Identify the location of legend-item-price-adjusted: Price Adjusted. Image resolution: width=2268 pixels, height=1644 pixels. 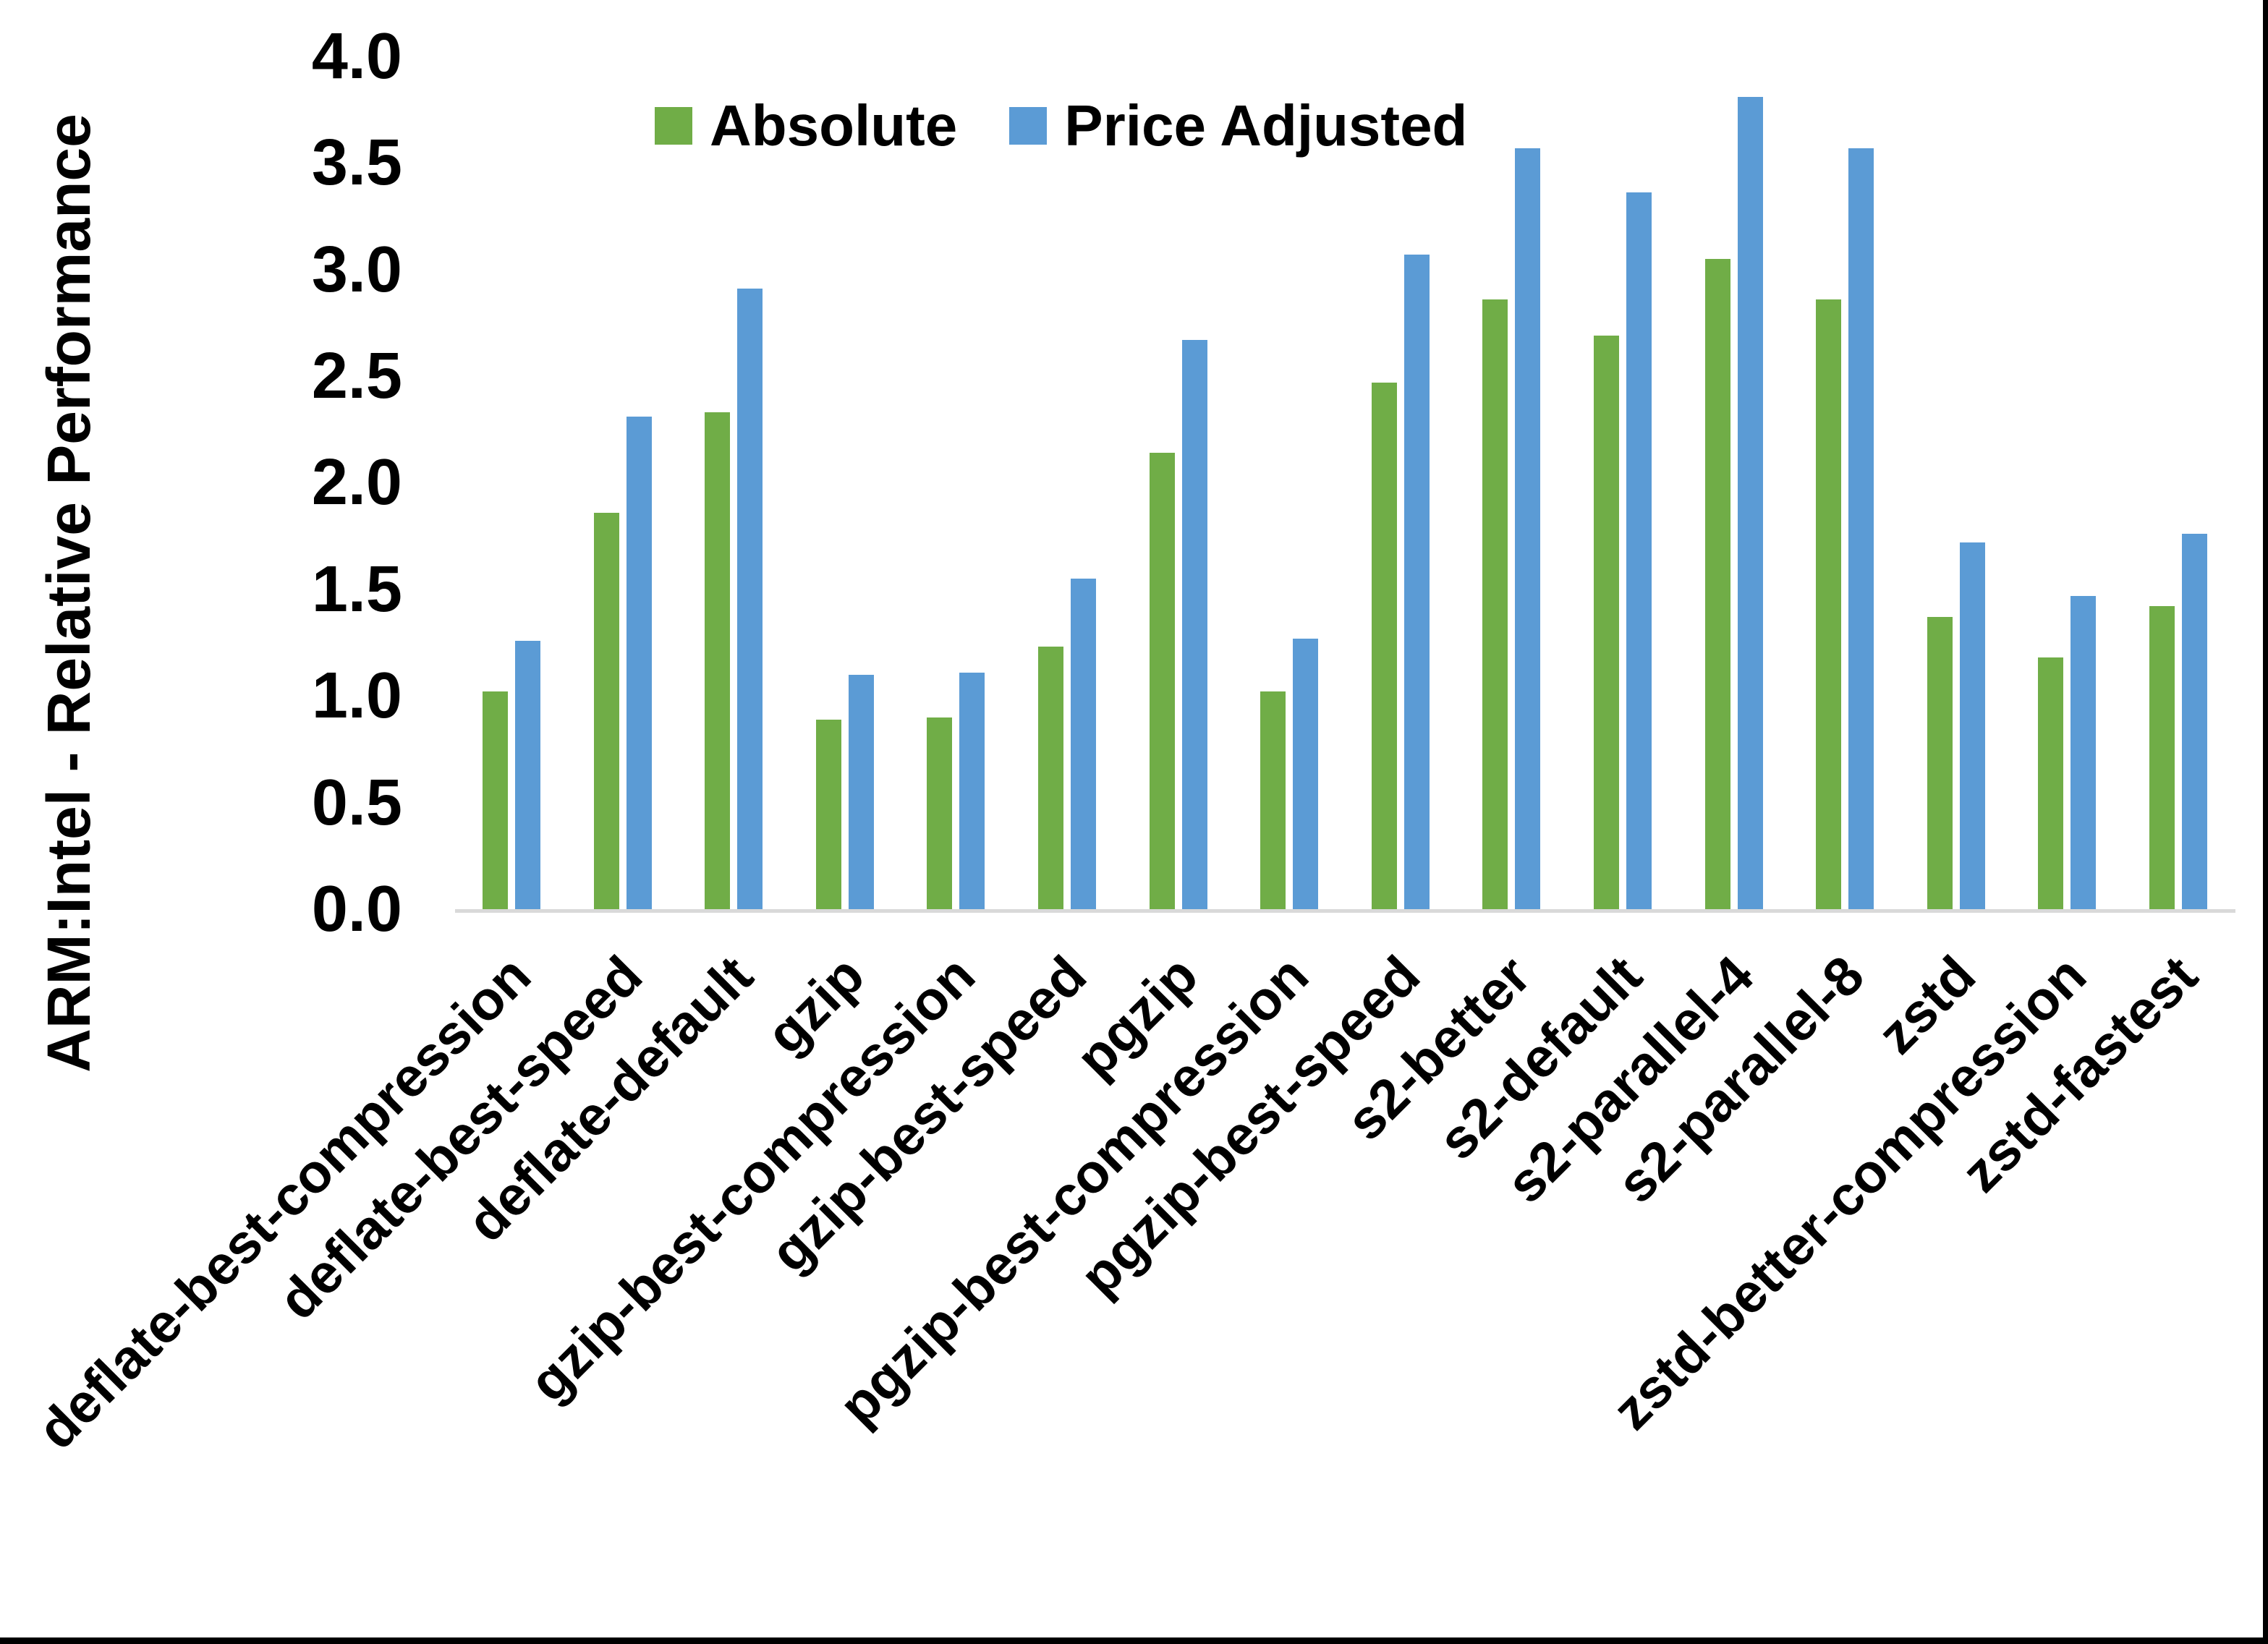
(1238, 126).